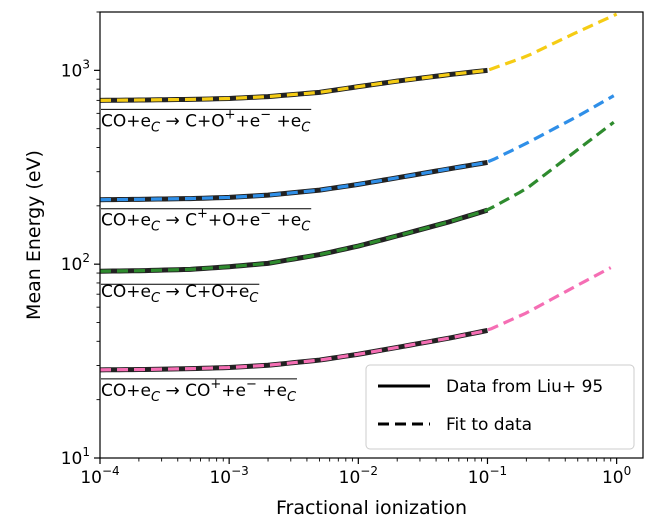 The width and height of the screenshot is (665, 521). I want to click on x-tick-label-4: 10⁰, so click(616, 476).